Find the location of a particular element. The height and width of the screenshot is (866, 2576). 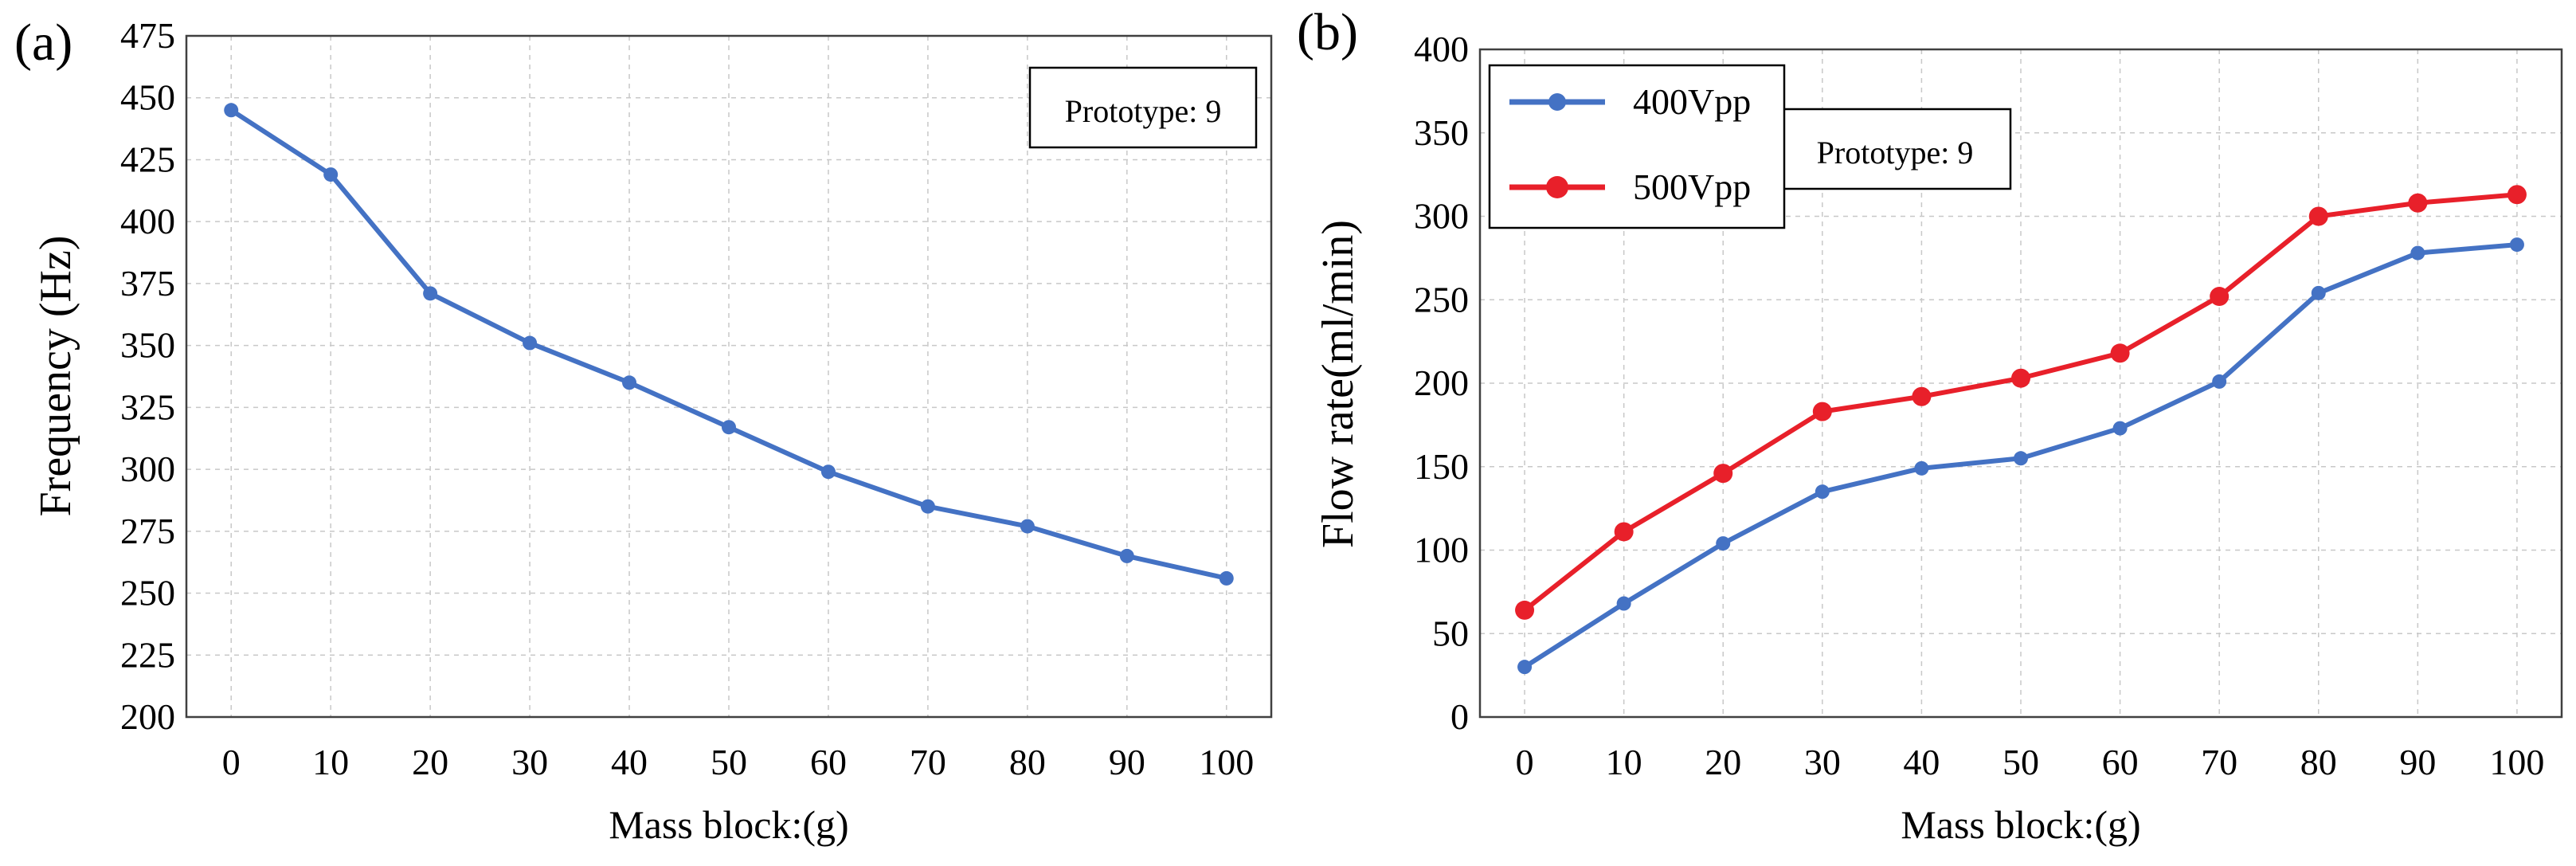

y-tick-label-b: 50 is located at coordinates (1450, 633).